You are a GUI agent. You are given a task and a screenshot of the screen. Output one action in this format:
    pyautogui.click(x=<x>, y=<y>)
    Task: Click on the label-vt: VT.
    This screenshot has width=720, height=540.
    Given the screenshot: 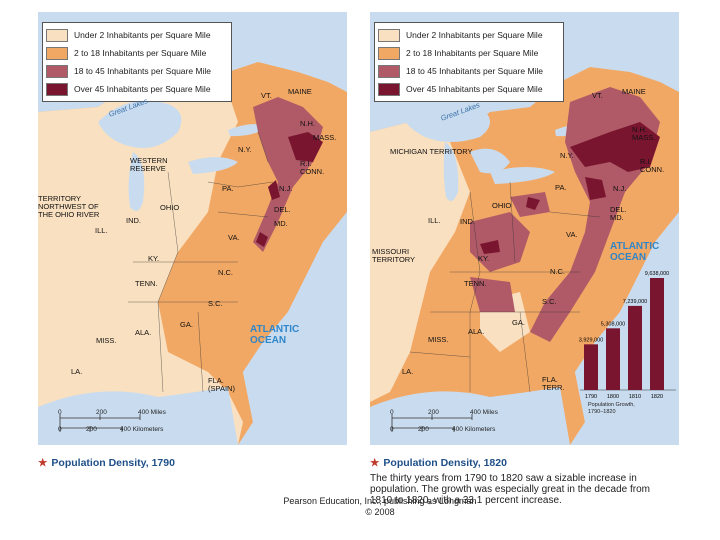 What is the action you would take?
    pyautogui.click(x=597, y=95)
    